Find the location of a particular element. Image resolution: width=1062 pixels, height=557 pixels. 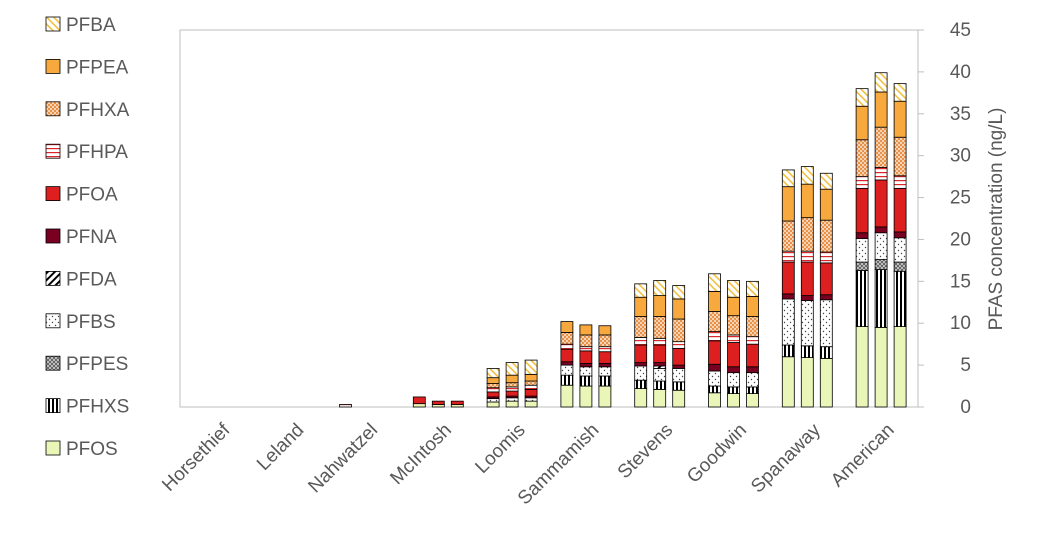

x-tick-label: Horsethief is located at coordinates (196, 457).